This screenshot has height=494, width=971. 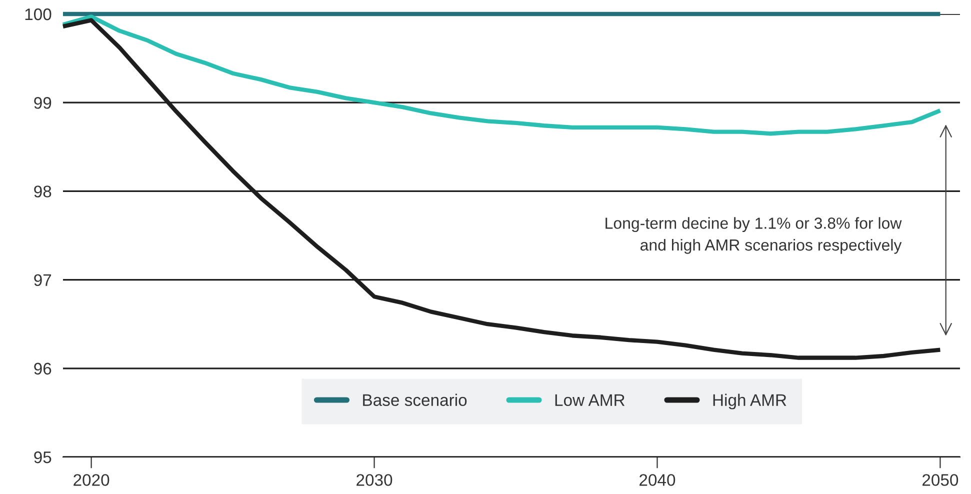 What do you see at coordinates (43, 280) in the screenshot?
I see `y-tick-label: 97` at bounding box center [43, 280].